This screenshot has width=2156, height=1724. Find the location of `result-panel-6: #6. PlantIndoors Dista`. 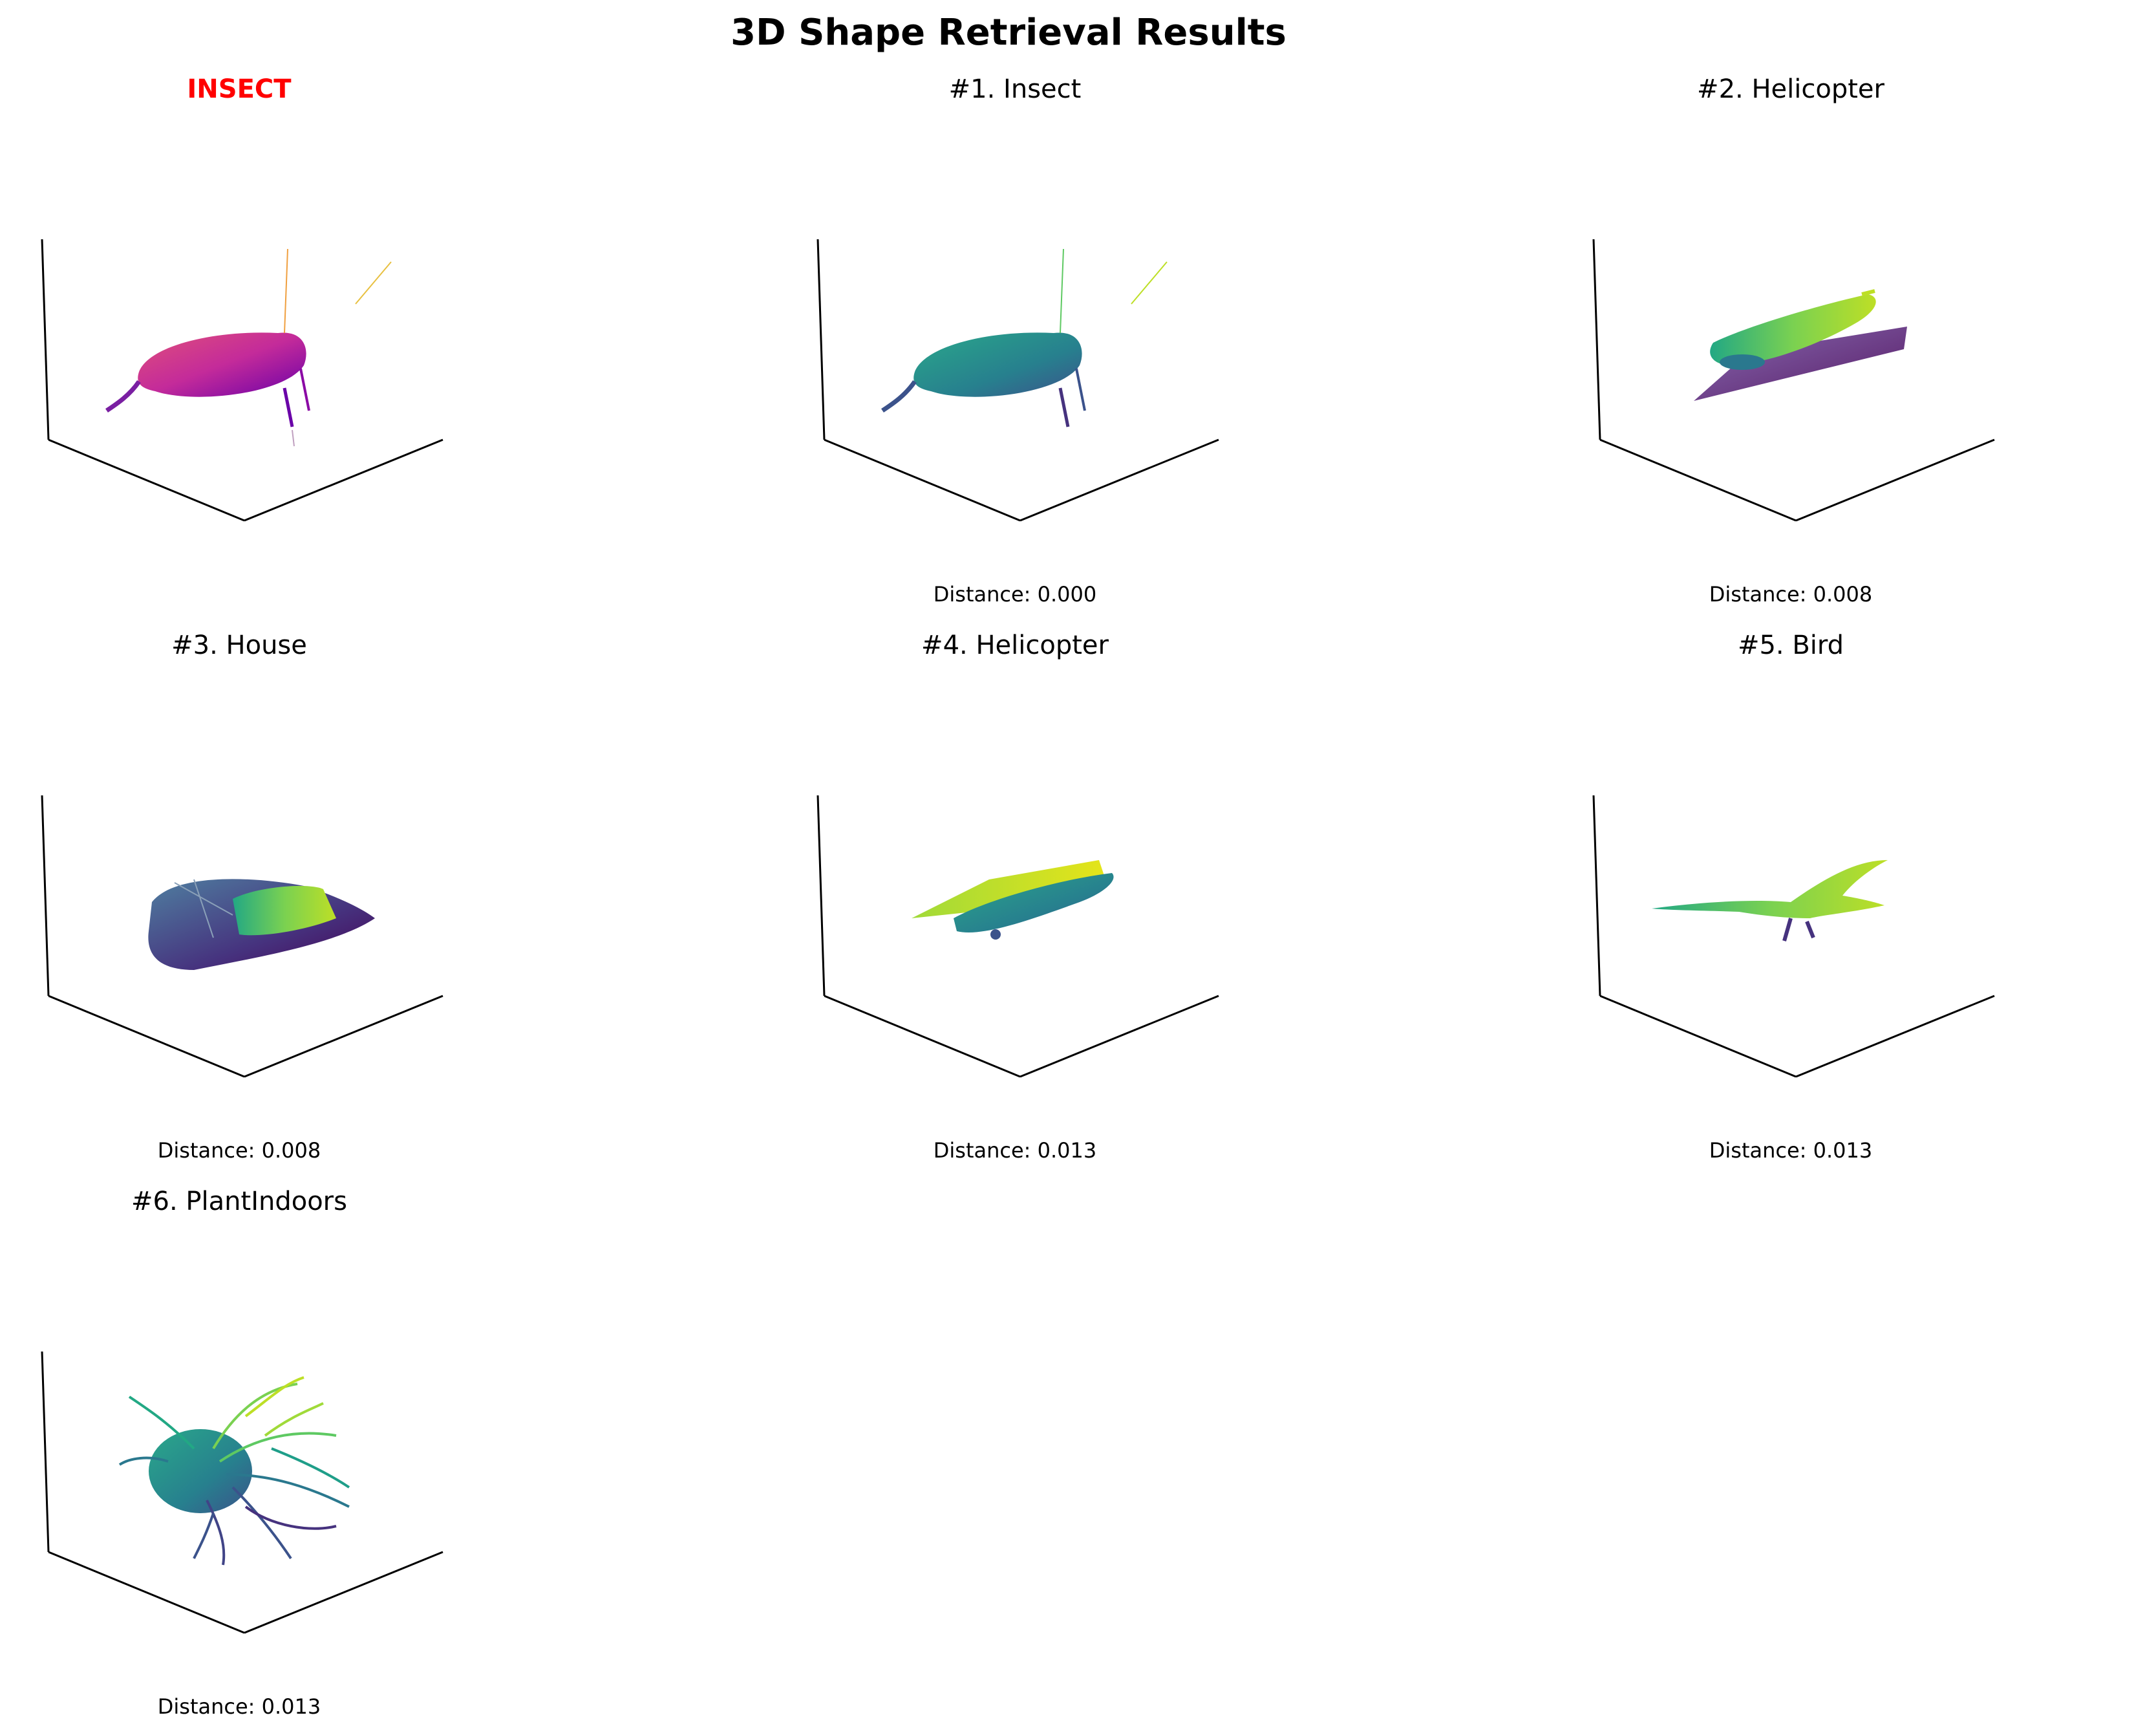

result-panel-6: #6. PlantIndoors Dista is located at coordinates (355, 1415).